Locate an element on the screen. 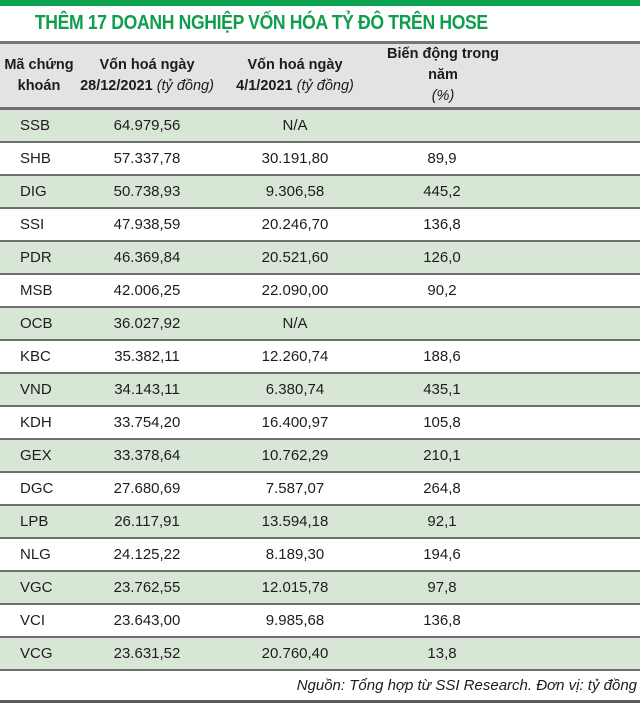 This screenshot has width=640, height=709. change-pct: 89,9 is located at coordinates (507, 158).